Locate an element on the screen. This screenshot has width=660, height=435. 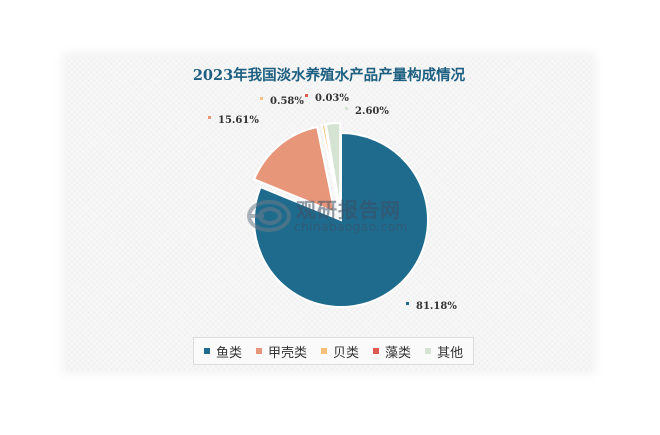
label-algae: 0.03% is located at coordinates (327, 98).